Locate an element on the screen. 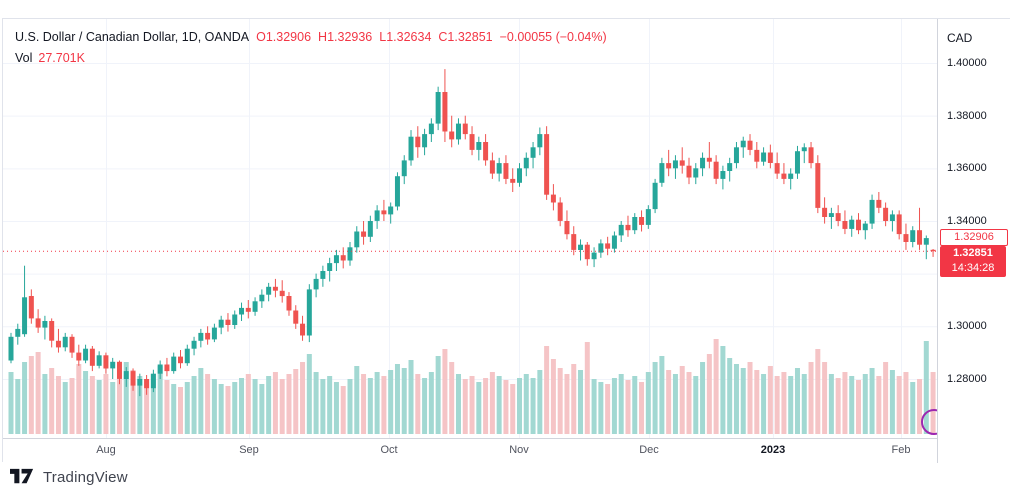 This screenshot has height=498, width=1012. time-axis-label: Aug is located at coordinates (106, 450).